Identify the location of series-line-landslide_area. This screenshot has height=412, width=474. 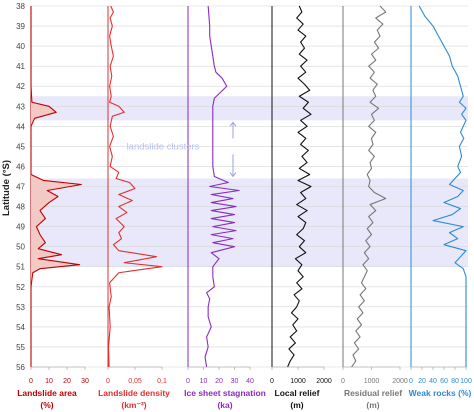
(56, 186).